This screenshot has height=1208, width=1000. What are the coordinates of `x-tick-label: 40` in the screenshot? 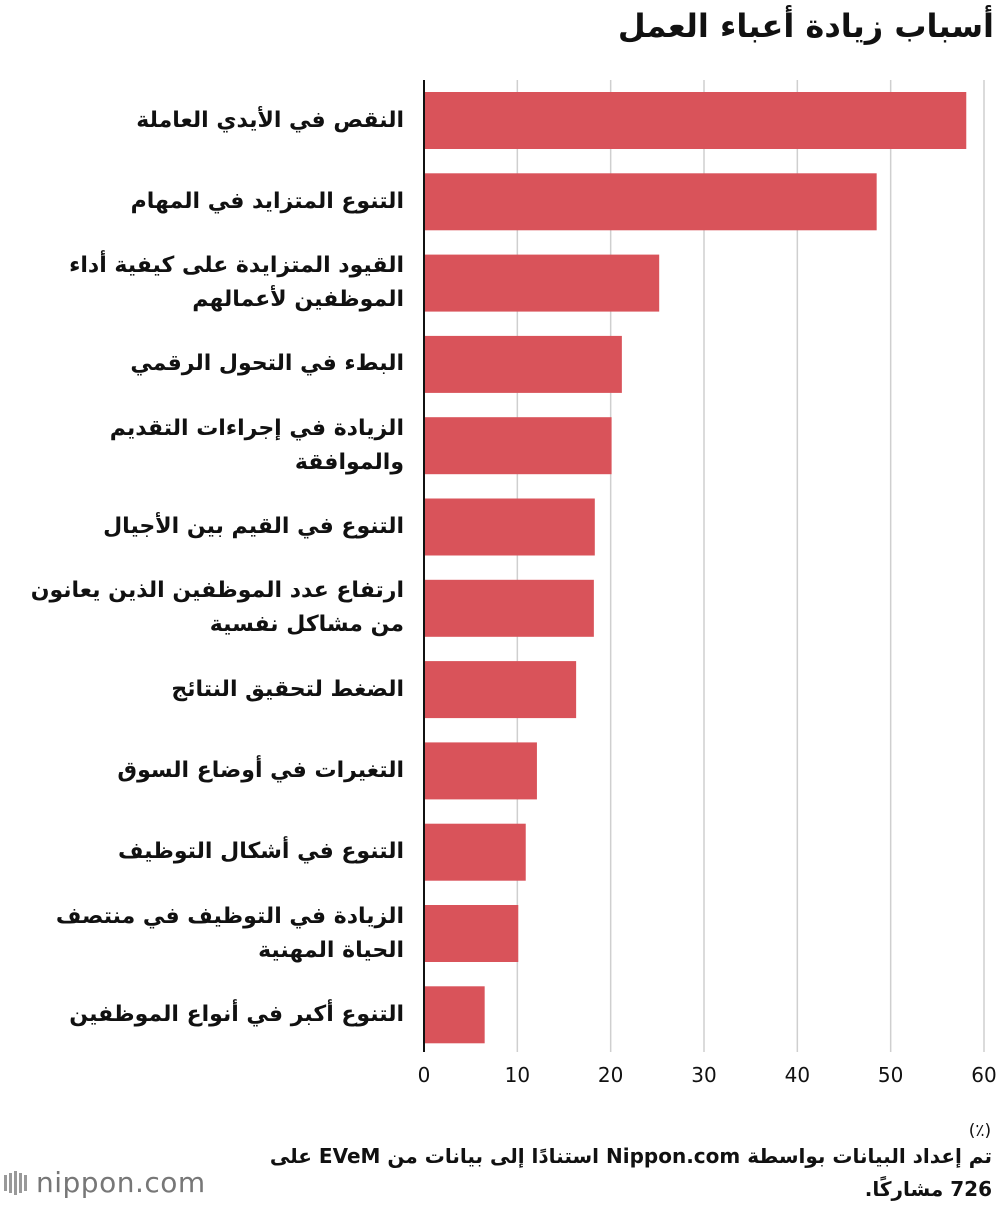 It's located at (797, 1075).